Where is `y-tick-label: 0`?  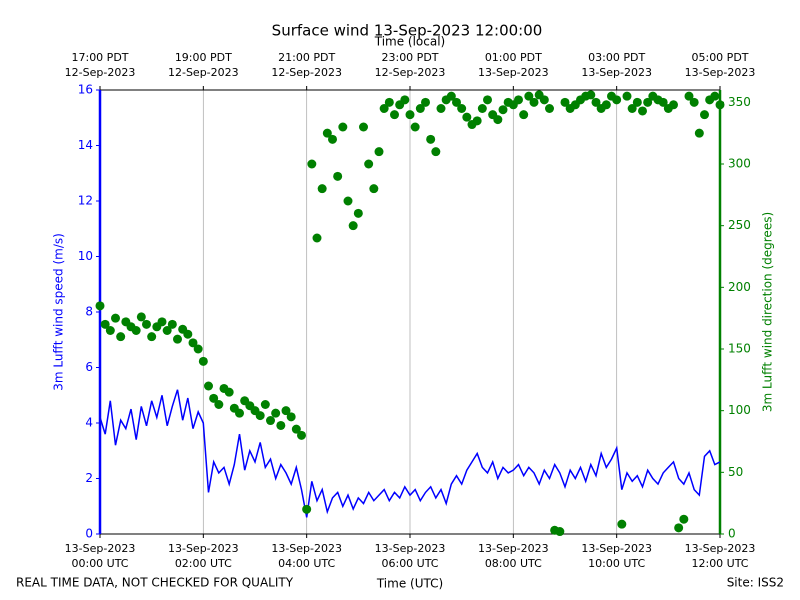 y-tick-label: 0 is located at coordinates (89, 534).